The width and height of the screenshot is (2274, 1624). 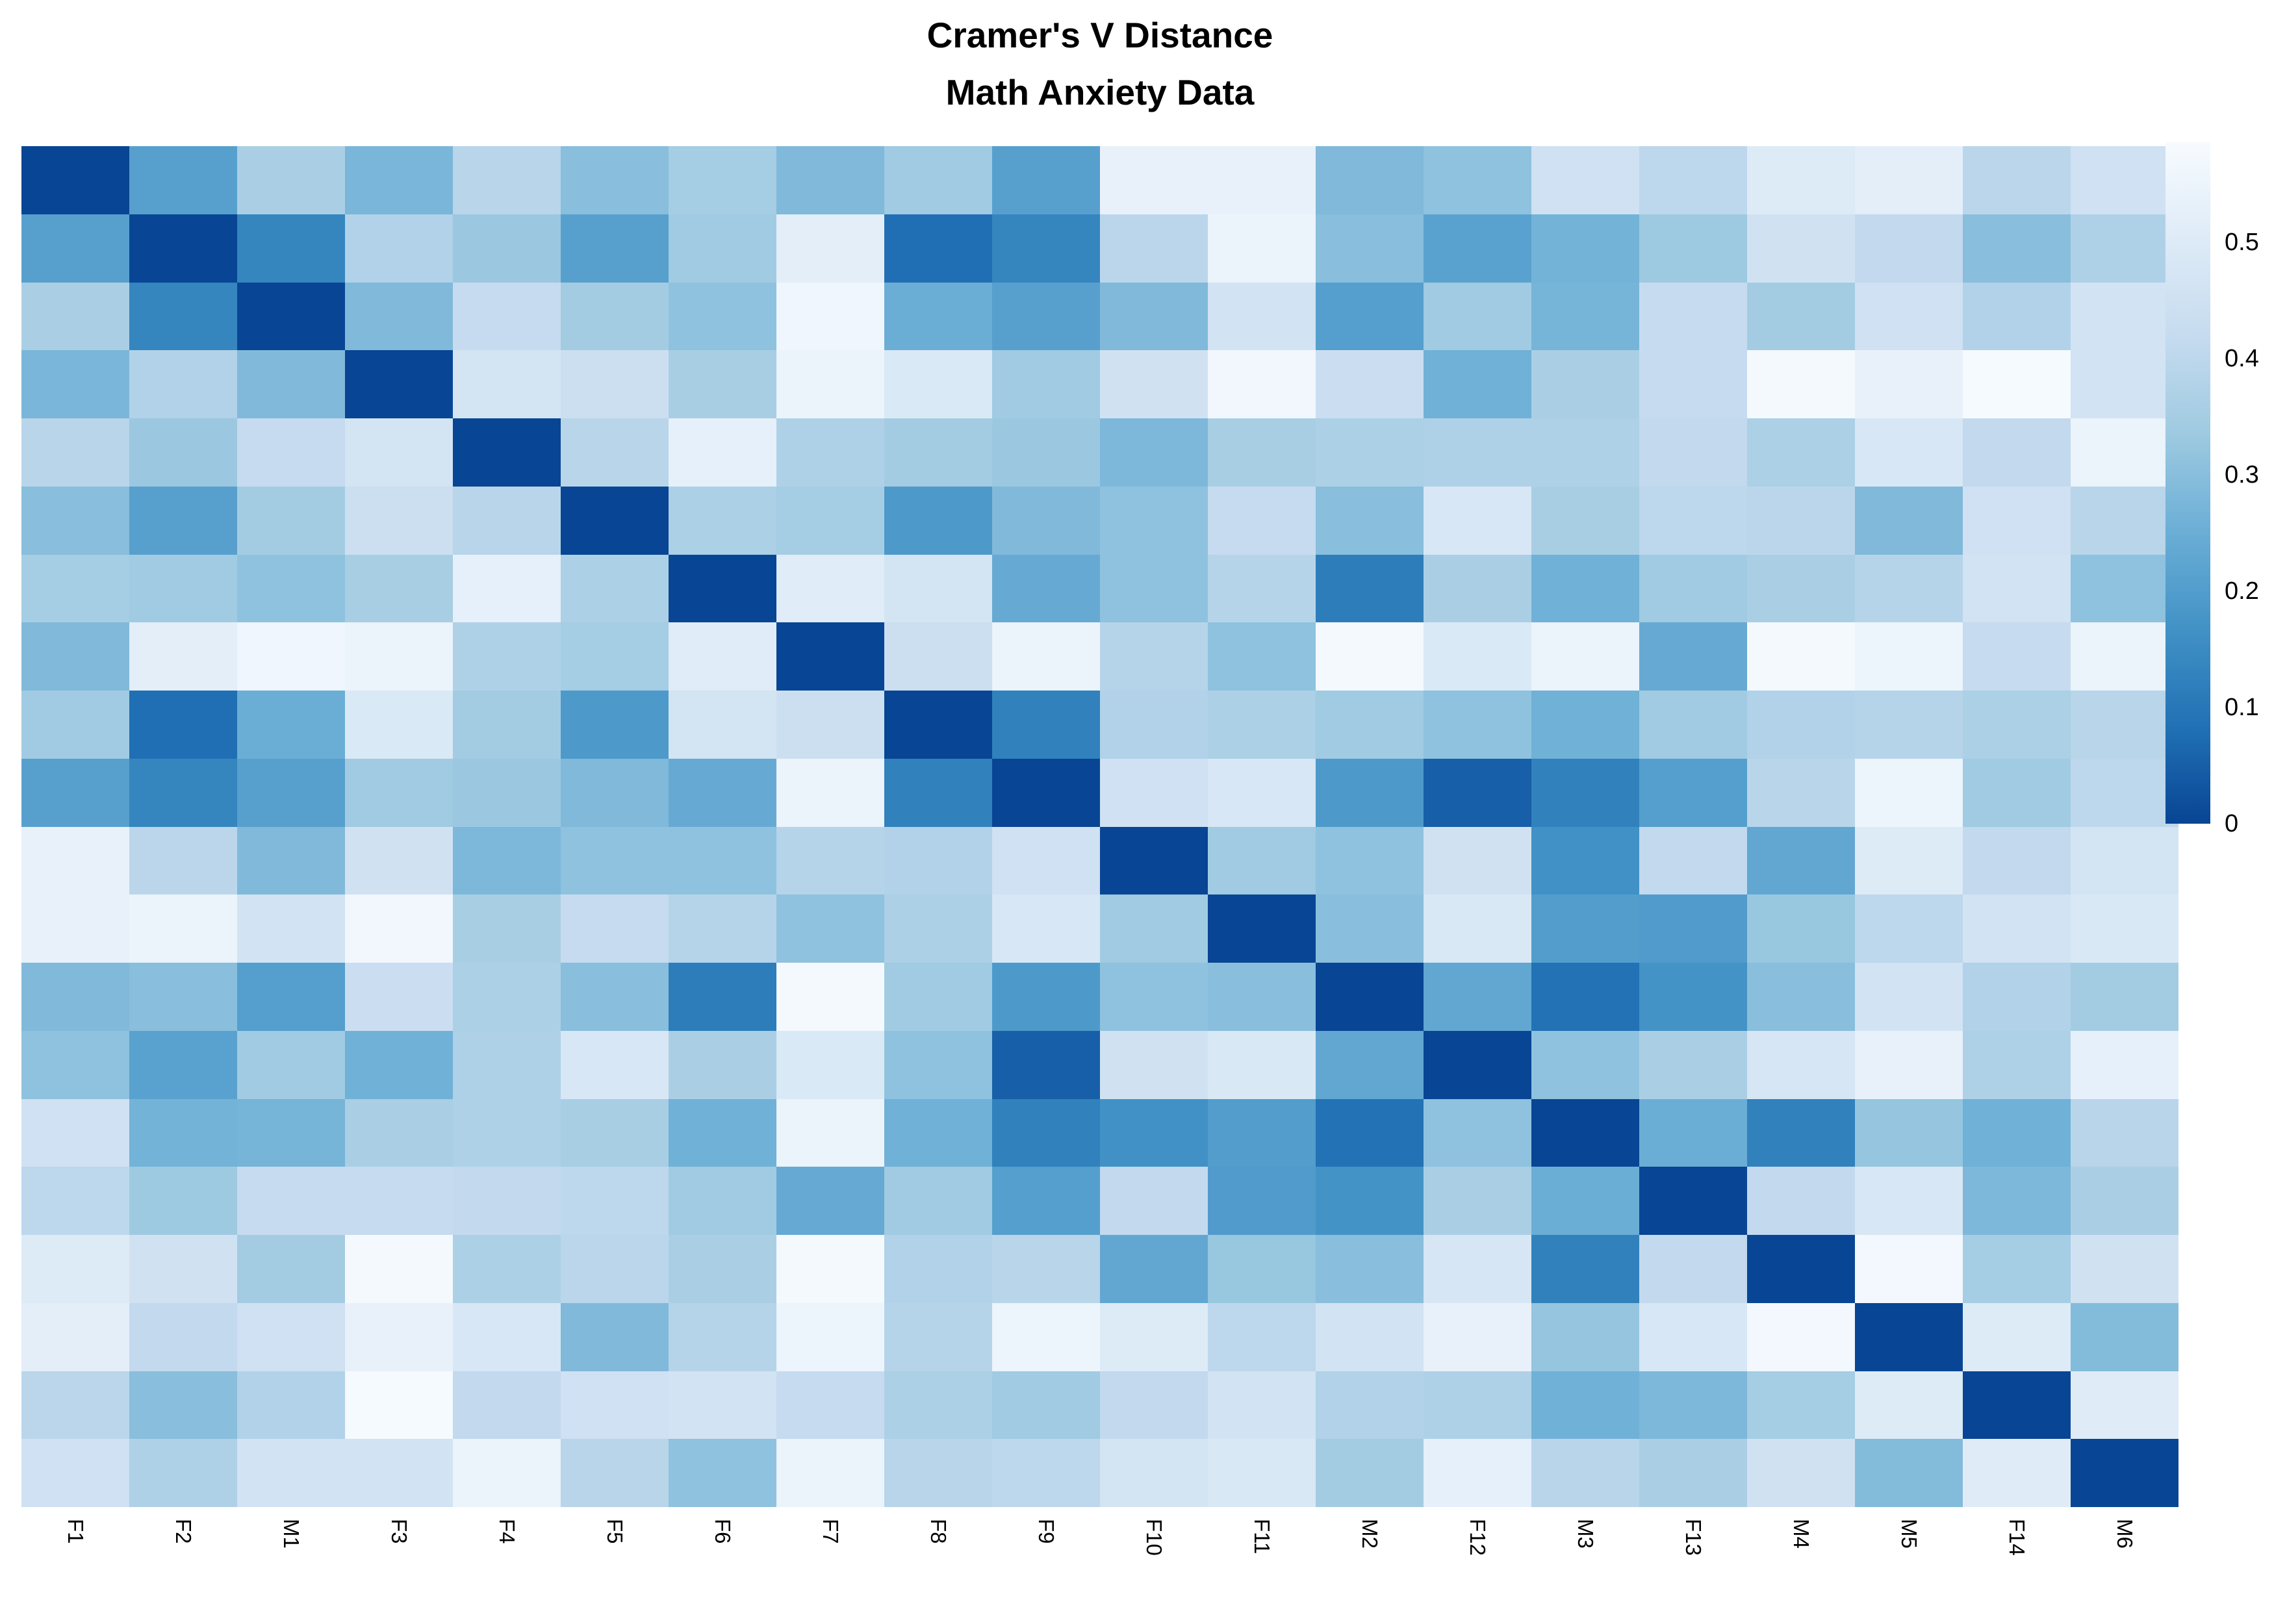 What do you see at coordinates (76, 1531) in the screenshot?
I see `x-axis-label: F1` at bounding box center [76, 1531].